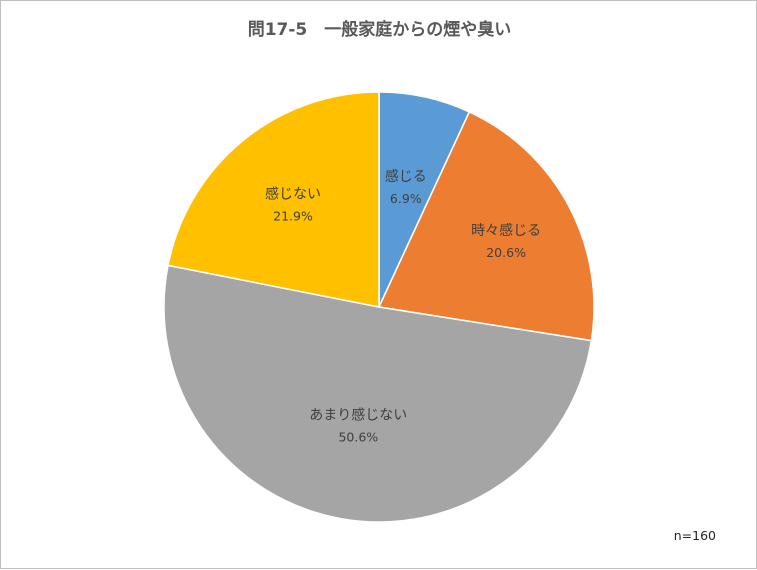 The image size is (757, 570). What do you see at coordinates (406, 176) in the screenshot?
I see `slice-label-1: 感じる` at bounding box center [406, 176].